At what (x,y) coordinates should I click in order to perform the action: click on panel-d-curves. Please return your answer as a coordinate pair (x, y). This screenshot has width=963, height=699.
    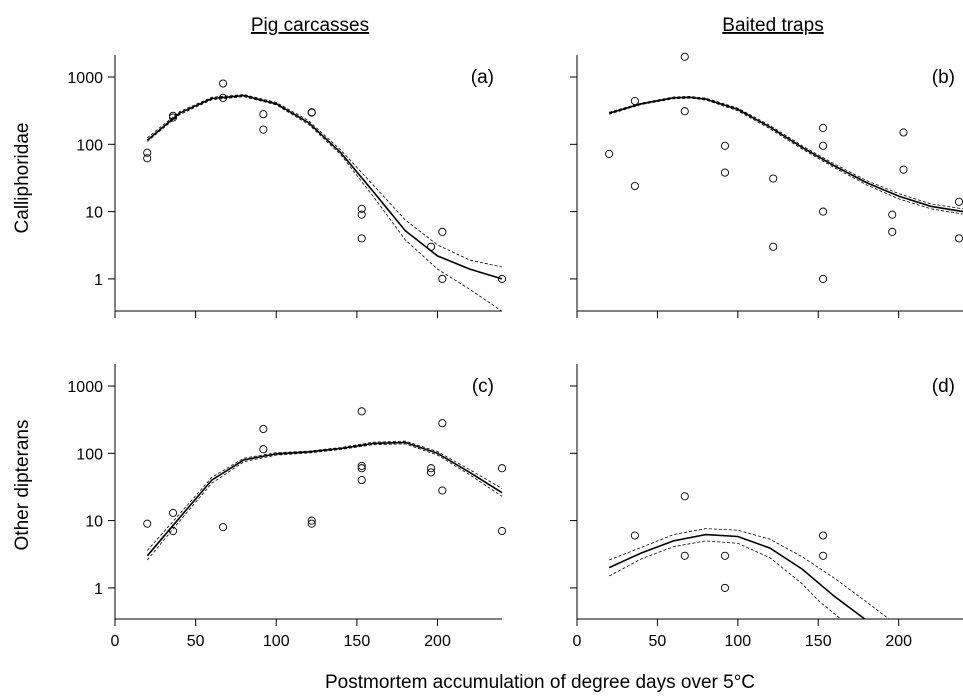
    Looking at the image, I should click on (749, 573).